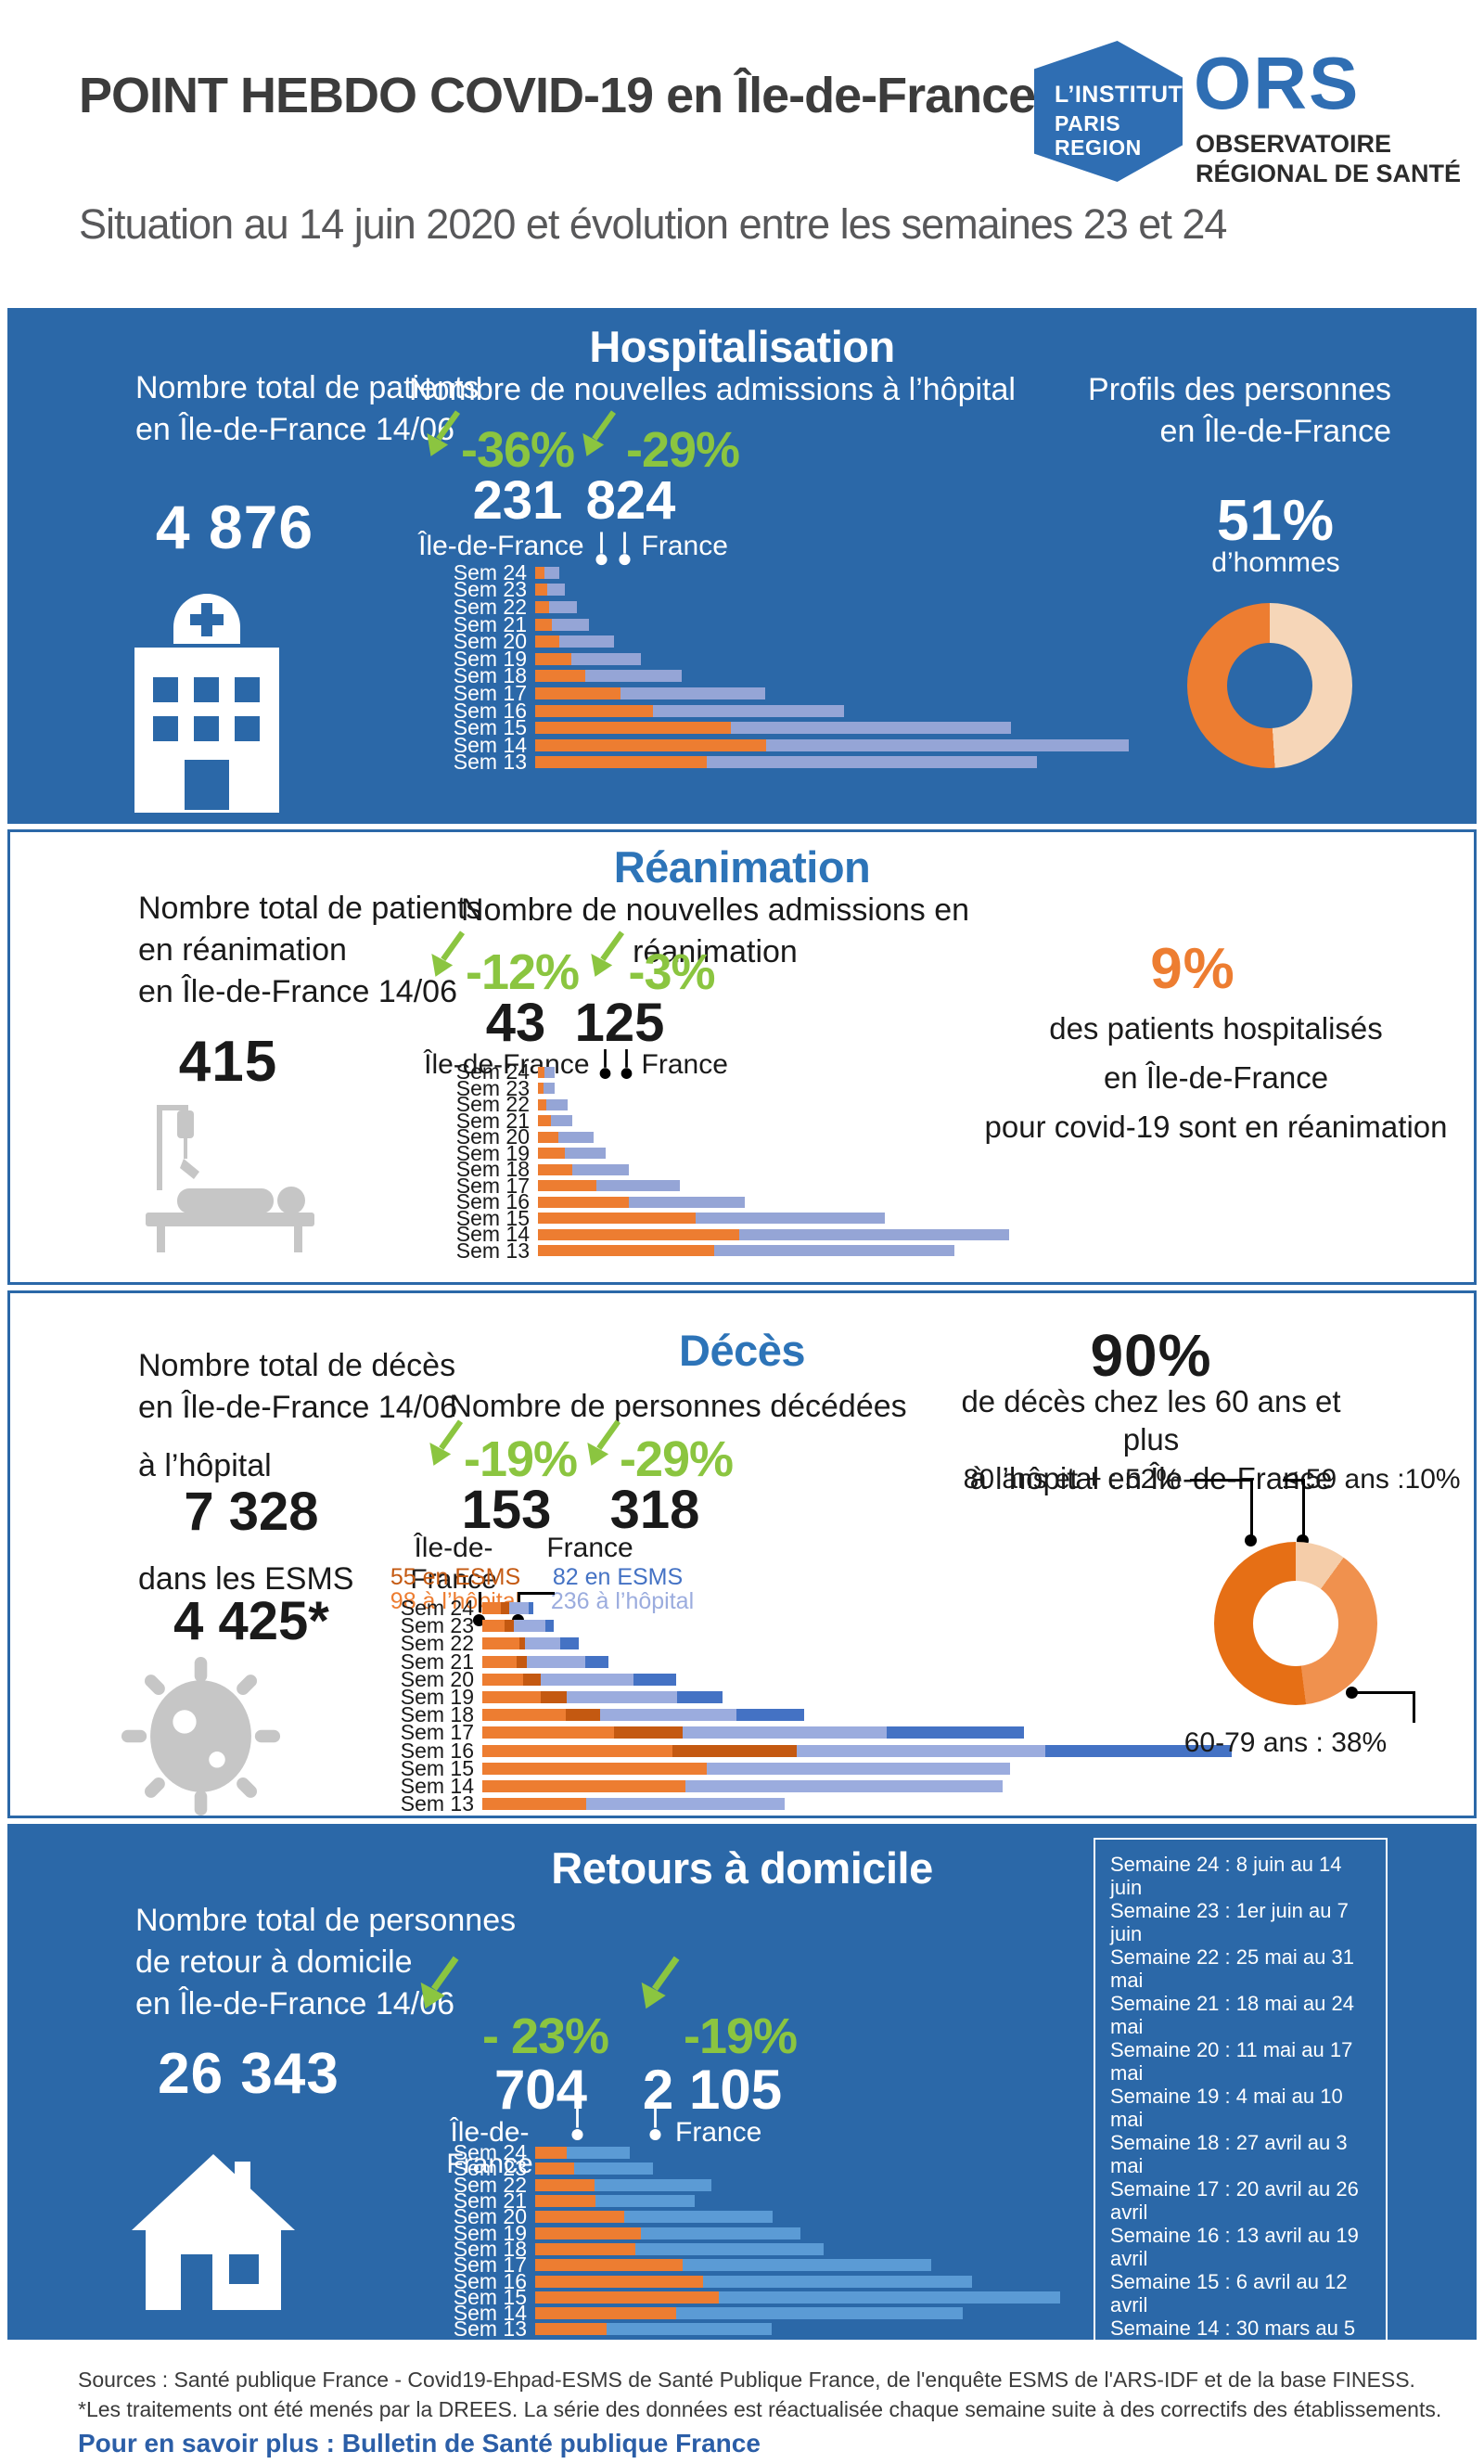 The width and height of the screenshot is (1484, 2464). What do you see at coordinates (684, 1064) in the screenshot?
I see `rea-label-france: France` at bounding box center [684, 1064].